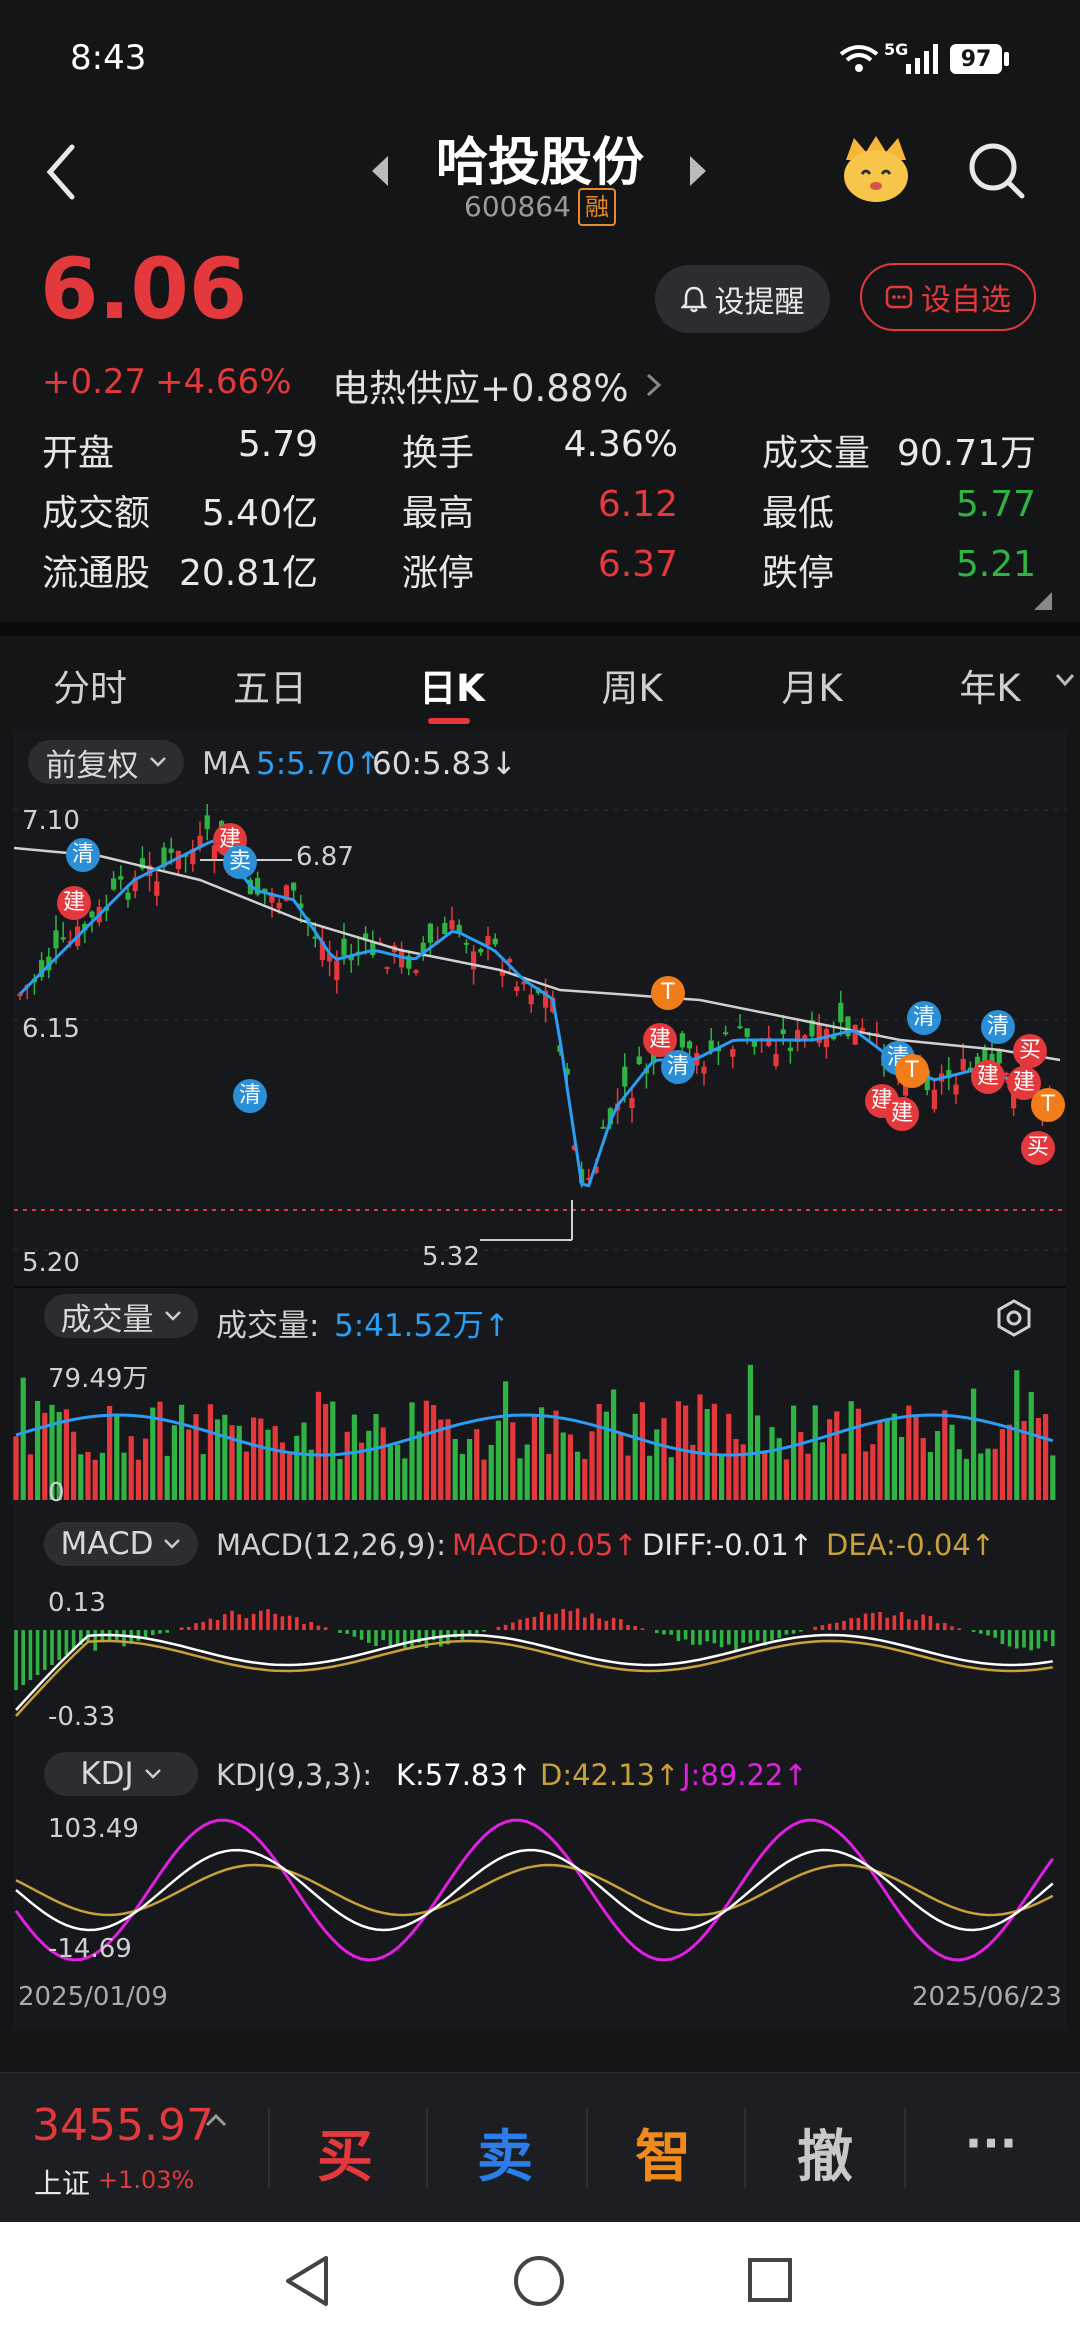 The image size is (1080, 2340). I want to click on stat-value: 20.81亿, so click(248, 573).